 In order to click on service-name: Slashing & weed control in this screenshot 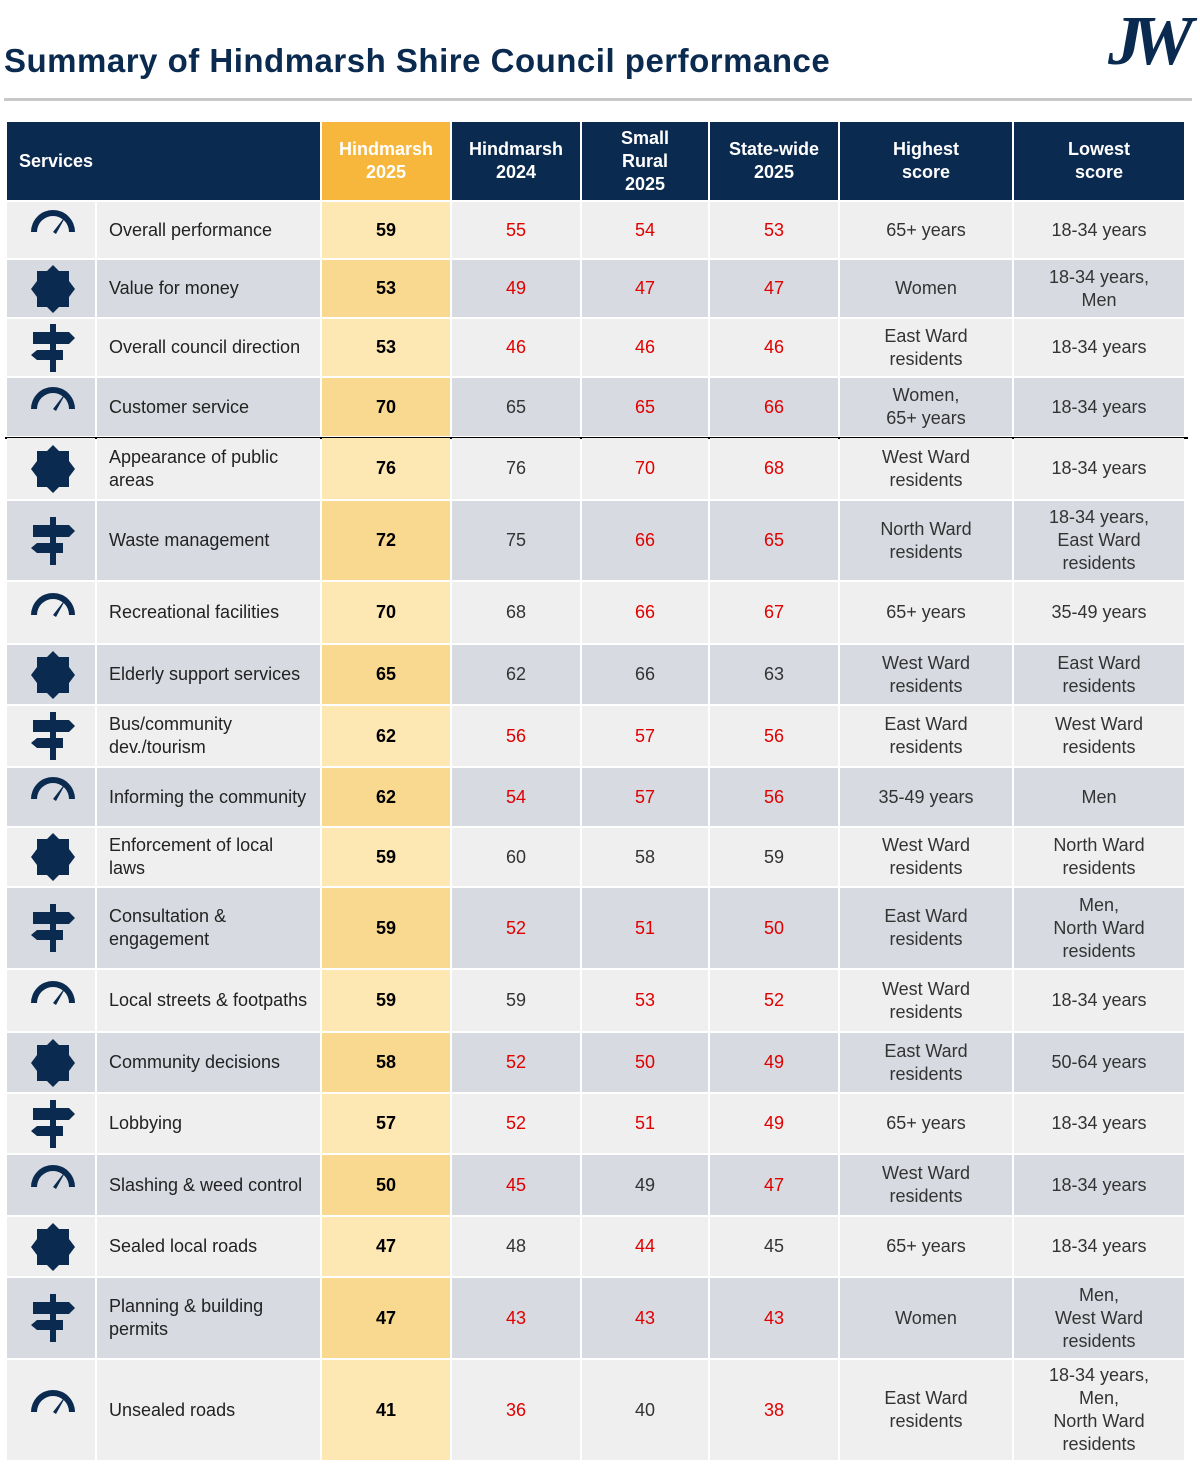, I will do `click(208, 1185)`.